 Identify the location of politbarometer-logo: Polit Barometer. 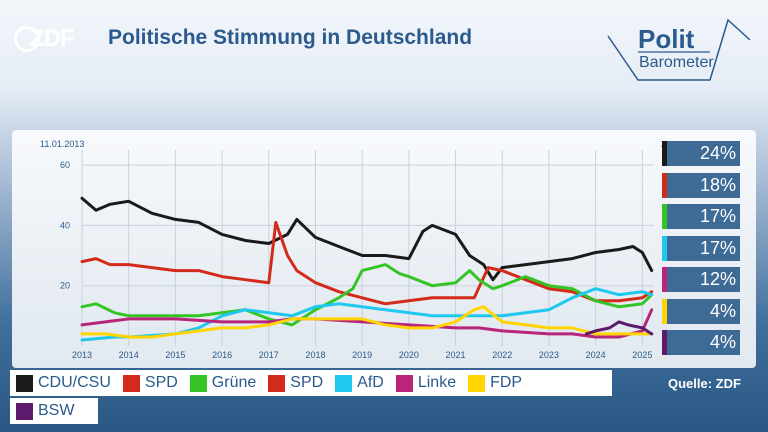
(678, 46).